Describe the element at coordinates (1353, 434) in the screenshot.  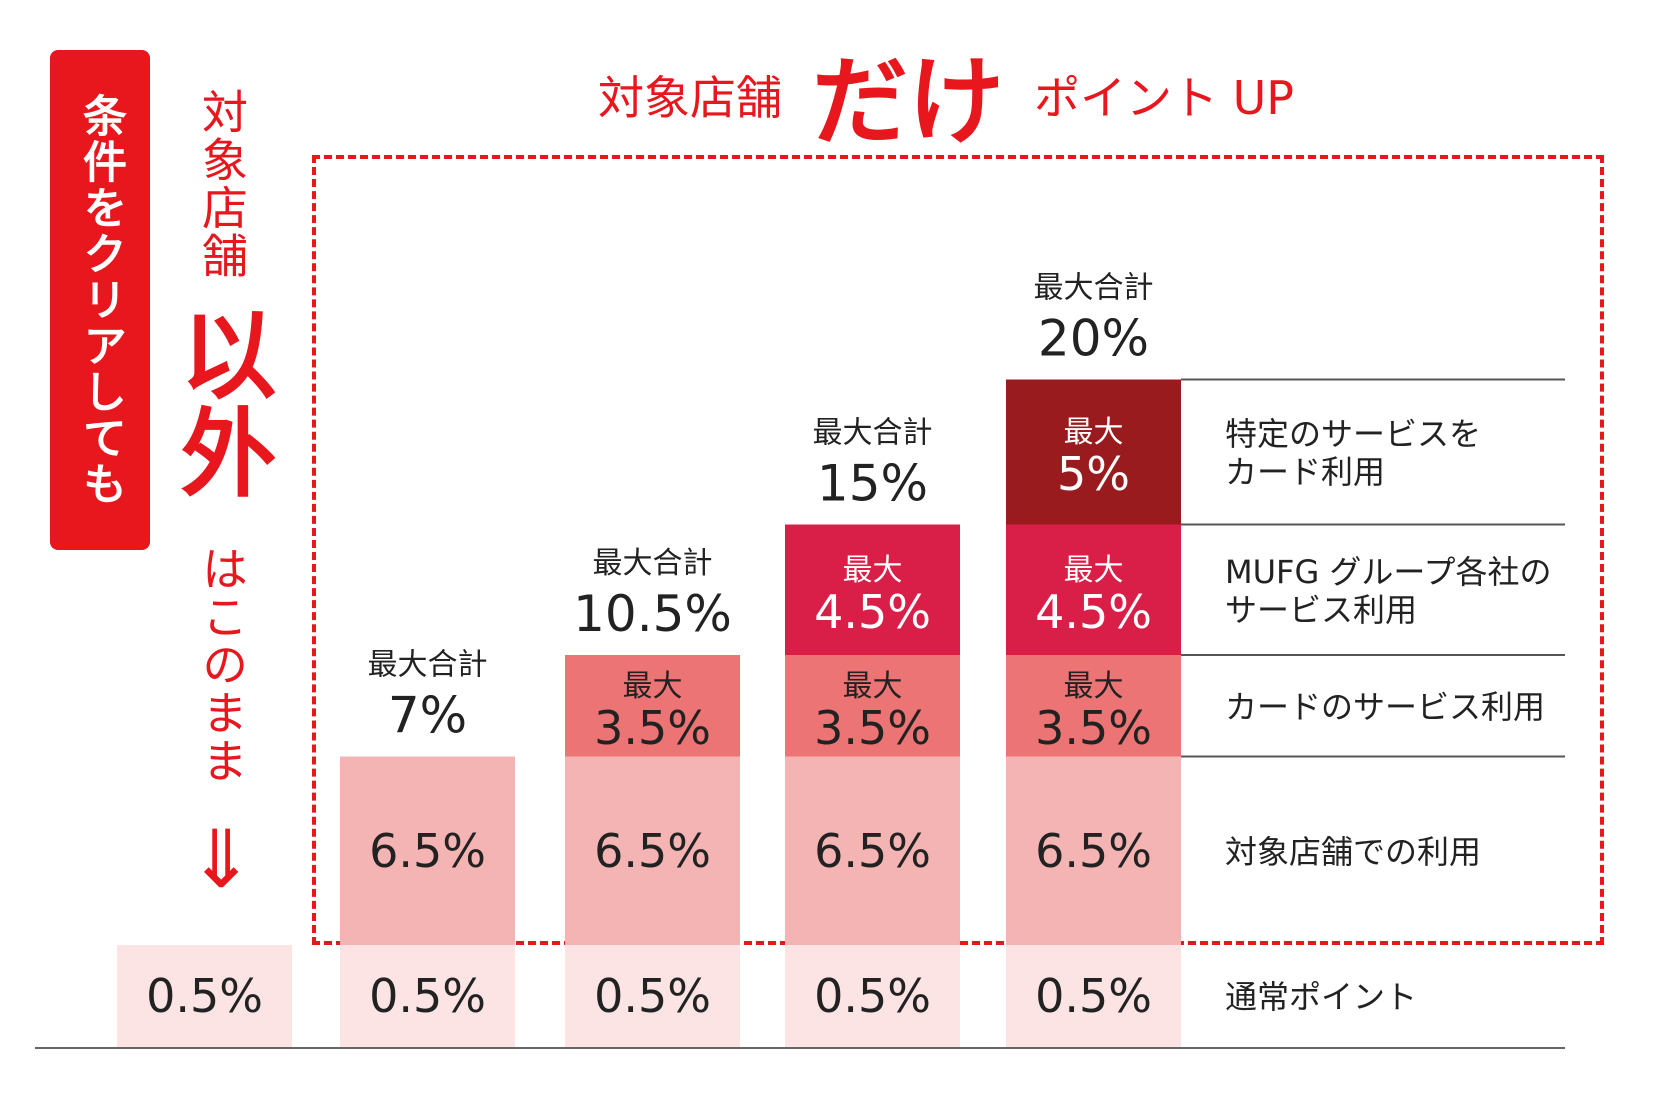
I see `legend-label: 特定のサービスを` at that location.